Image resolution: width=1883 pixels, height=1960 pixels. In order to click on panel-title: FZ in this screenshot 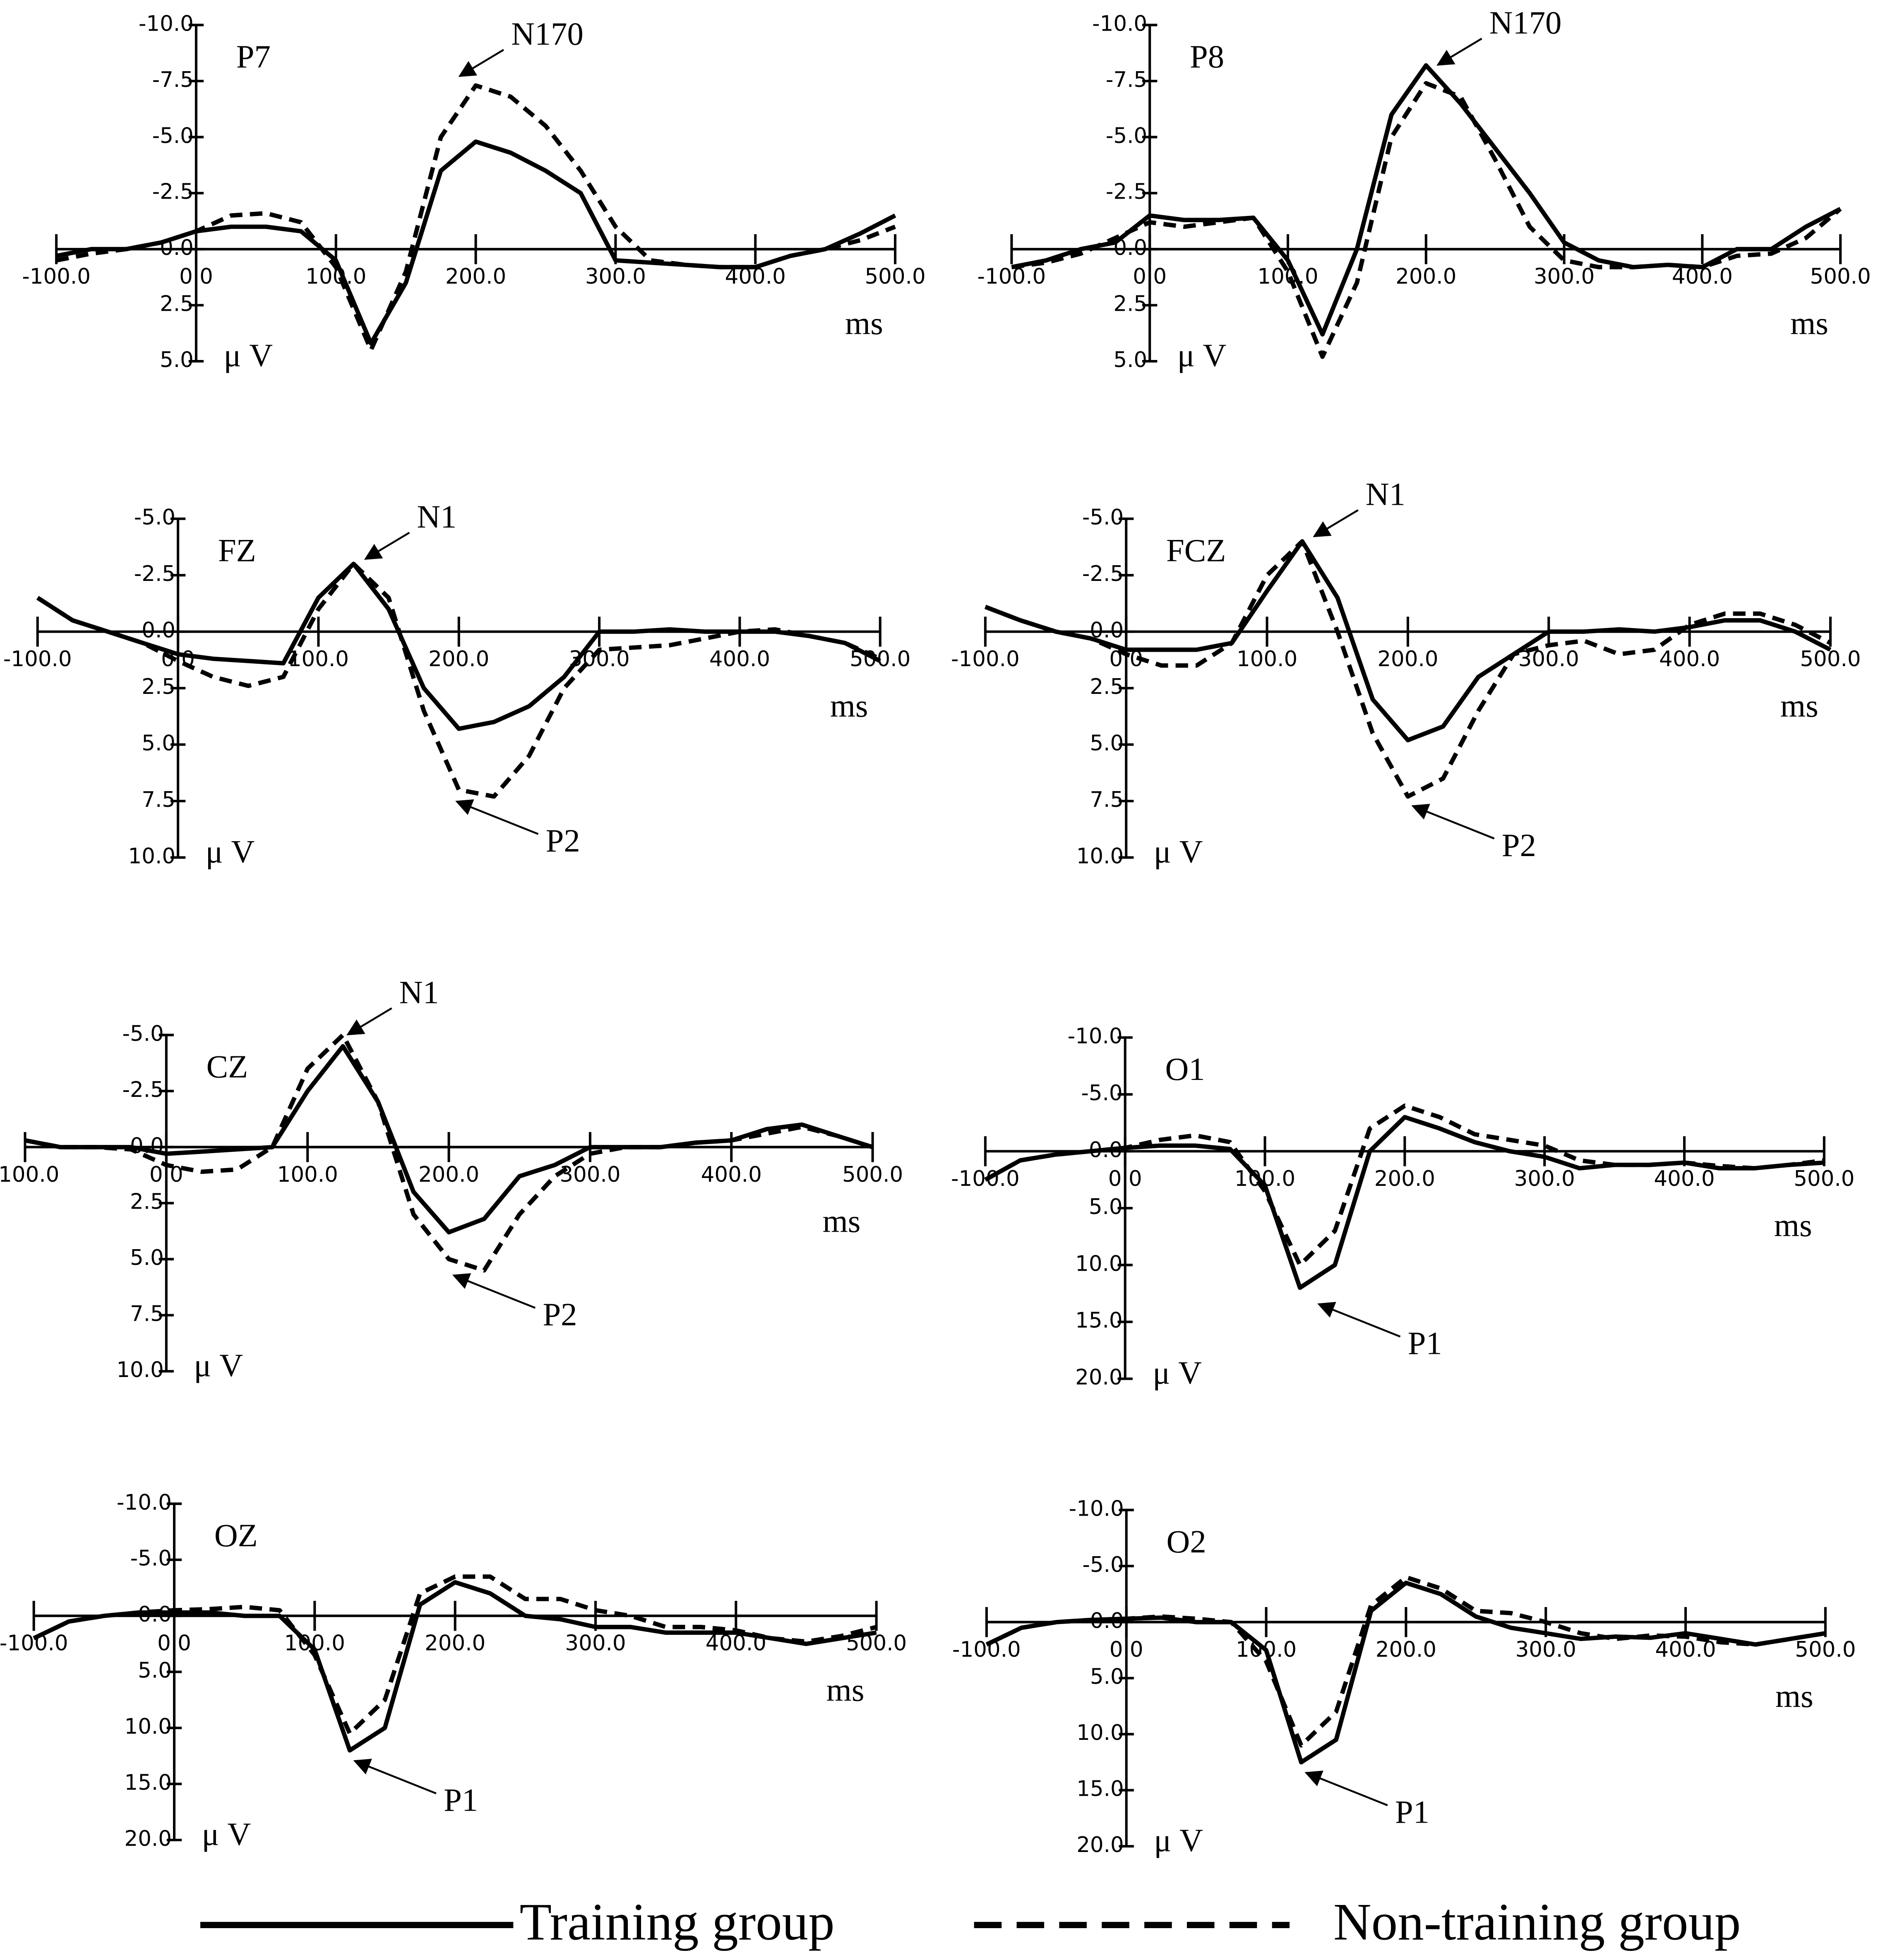, I will do `click(237, 551)`.